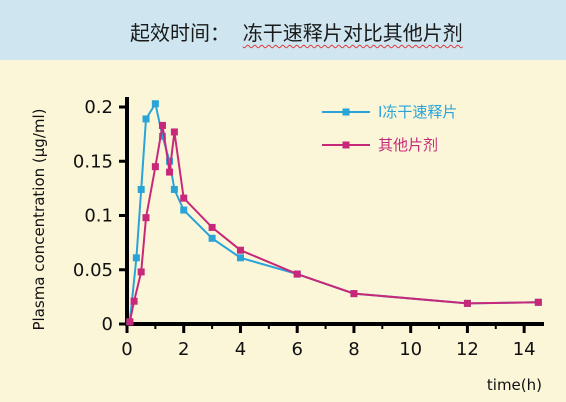 Image resolution: width=566 pixels, height=402 pixels. What do you see at coordinates (417, 112) in the screenshot?
I see `legend-label: I冻干速释片` at bounding box center [417, 112].